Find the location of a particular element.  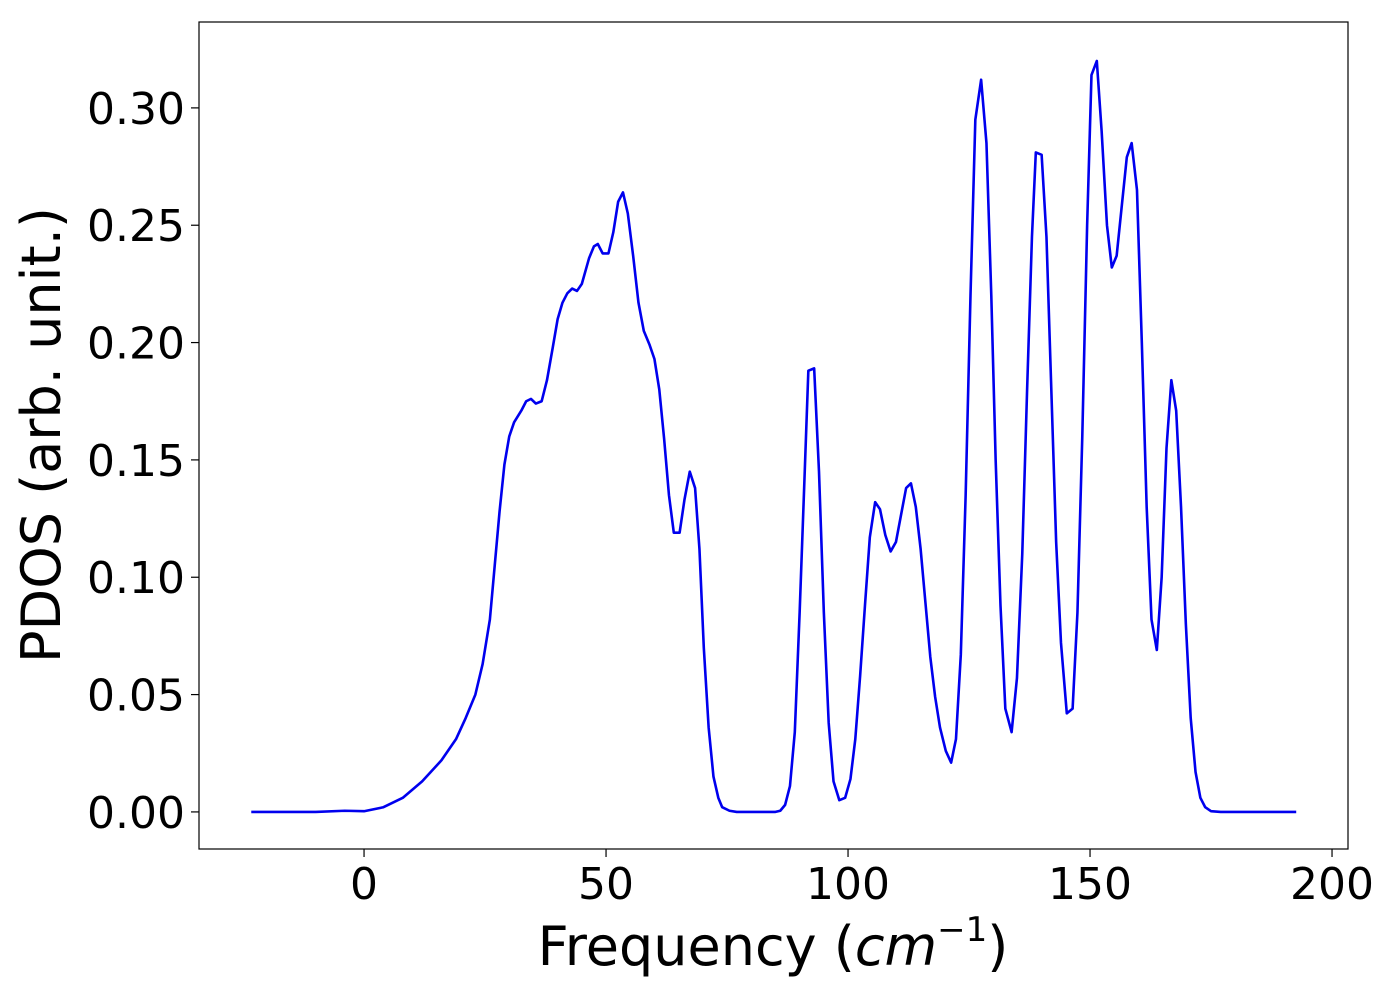

x-tick-label: 150 is located at coordinates (1090, 884).